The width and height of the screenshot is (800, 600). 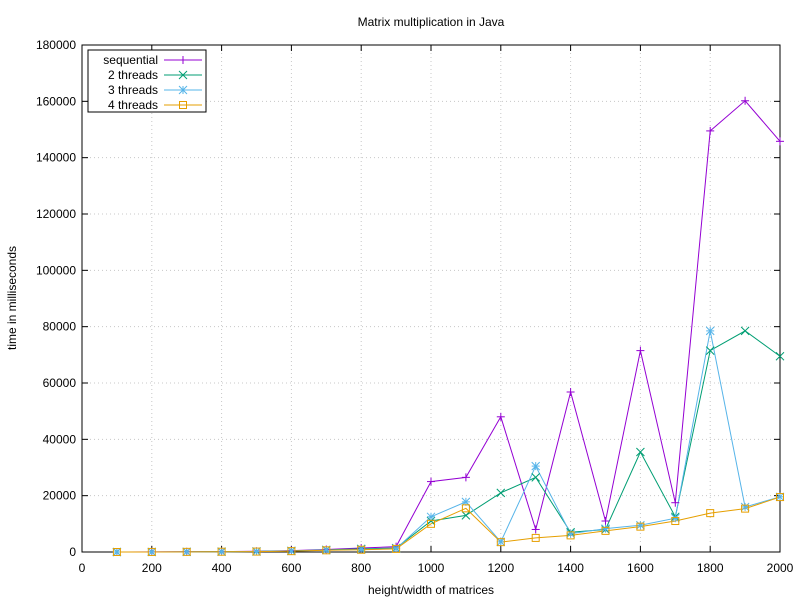 What do you see at coordinates (710, 568) in the screenshot?
I see `x-tick-label: 1800` at bounding box center [710, 568].